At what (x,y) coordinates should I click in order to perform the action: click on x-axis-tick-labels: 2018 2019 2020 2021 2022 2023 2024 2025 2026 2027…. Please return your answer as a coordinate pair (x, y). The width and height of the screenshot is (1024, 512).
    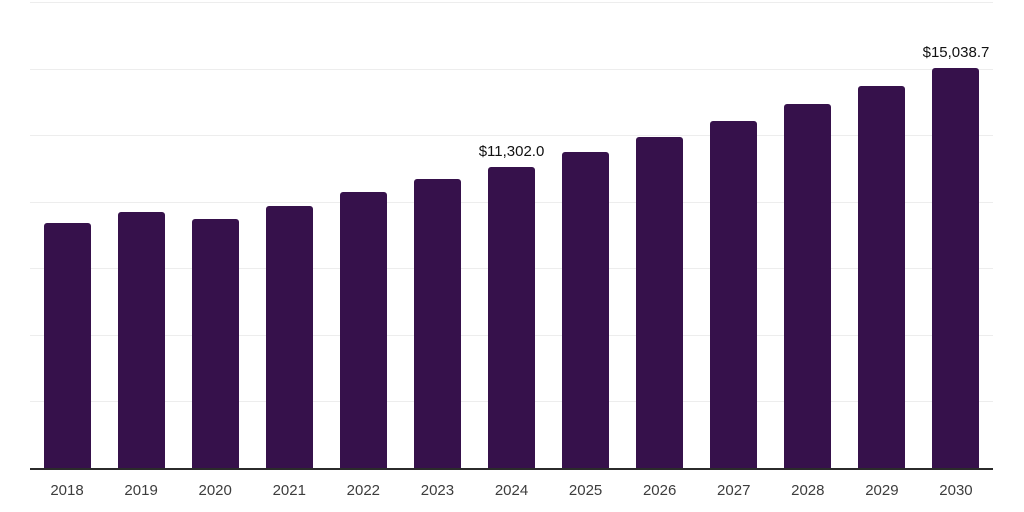
    Looking at the image, I should click on (511, 485).